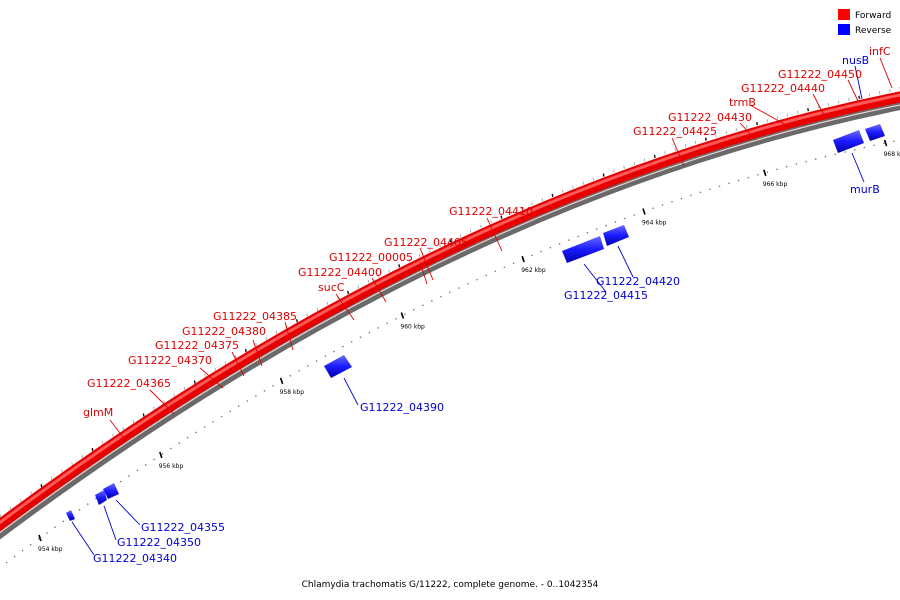 The width and height of the screenshot is (900, 600). What do you see at coordinates (331, 287) in the screenshot?
I see `forward-gene-label: sucC` at bounding box center [331, 287].